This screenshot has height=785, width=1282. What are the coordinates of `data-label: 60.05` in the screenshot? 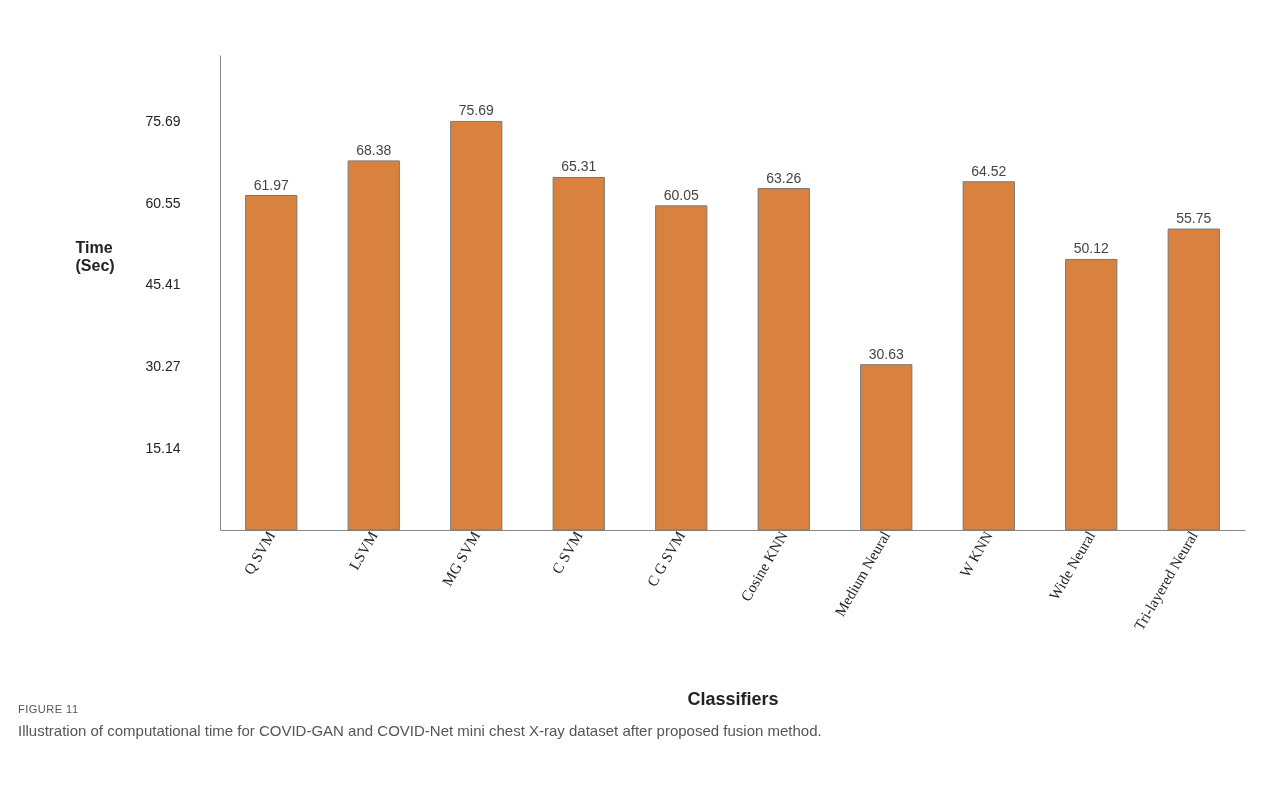 It's located at (681, 194).